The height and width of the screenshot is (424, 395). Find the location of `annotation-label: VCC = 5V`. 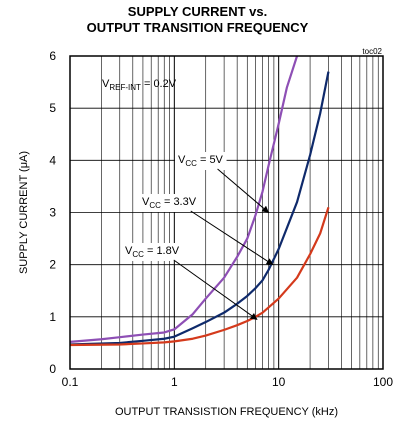

annotation-label: VCC = 5V is located at coordinates (201, 161).